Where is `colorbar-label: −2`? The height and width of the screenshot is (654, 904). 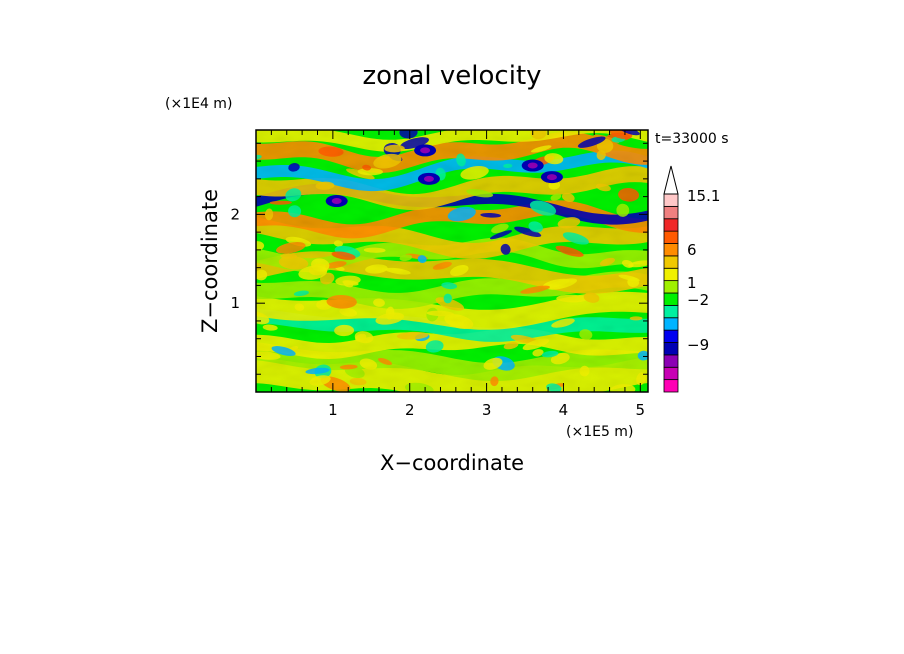
colorbar-label: −2 is located at coordinates (698, 300).